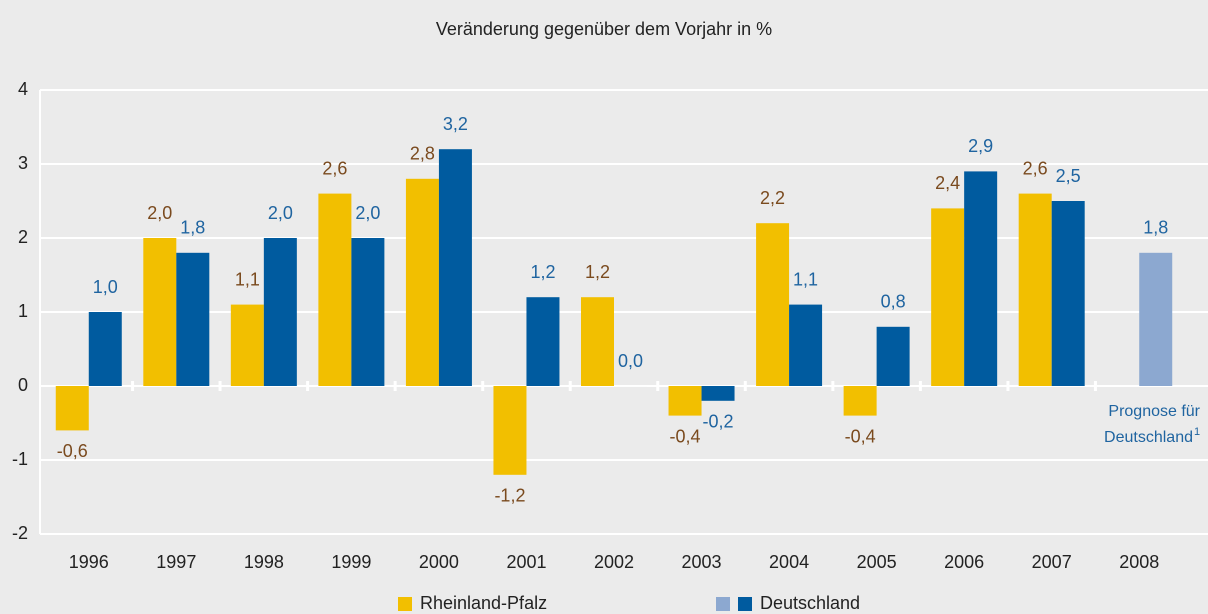 This screenshot has height=614, width=1208. What do you see at coordinates (89, 562) in the screenshot?
I see `x-tick-label: 1996` at bounding box center [89, 562].